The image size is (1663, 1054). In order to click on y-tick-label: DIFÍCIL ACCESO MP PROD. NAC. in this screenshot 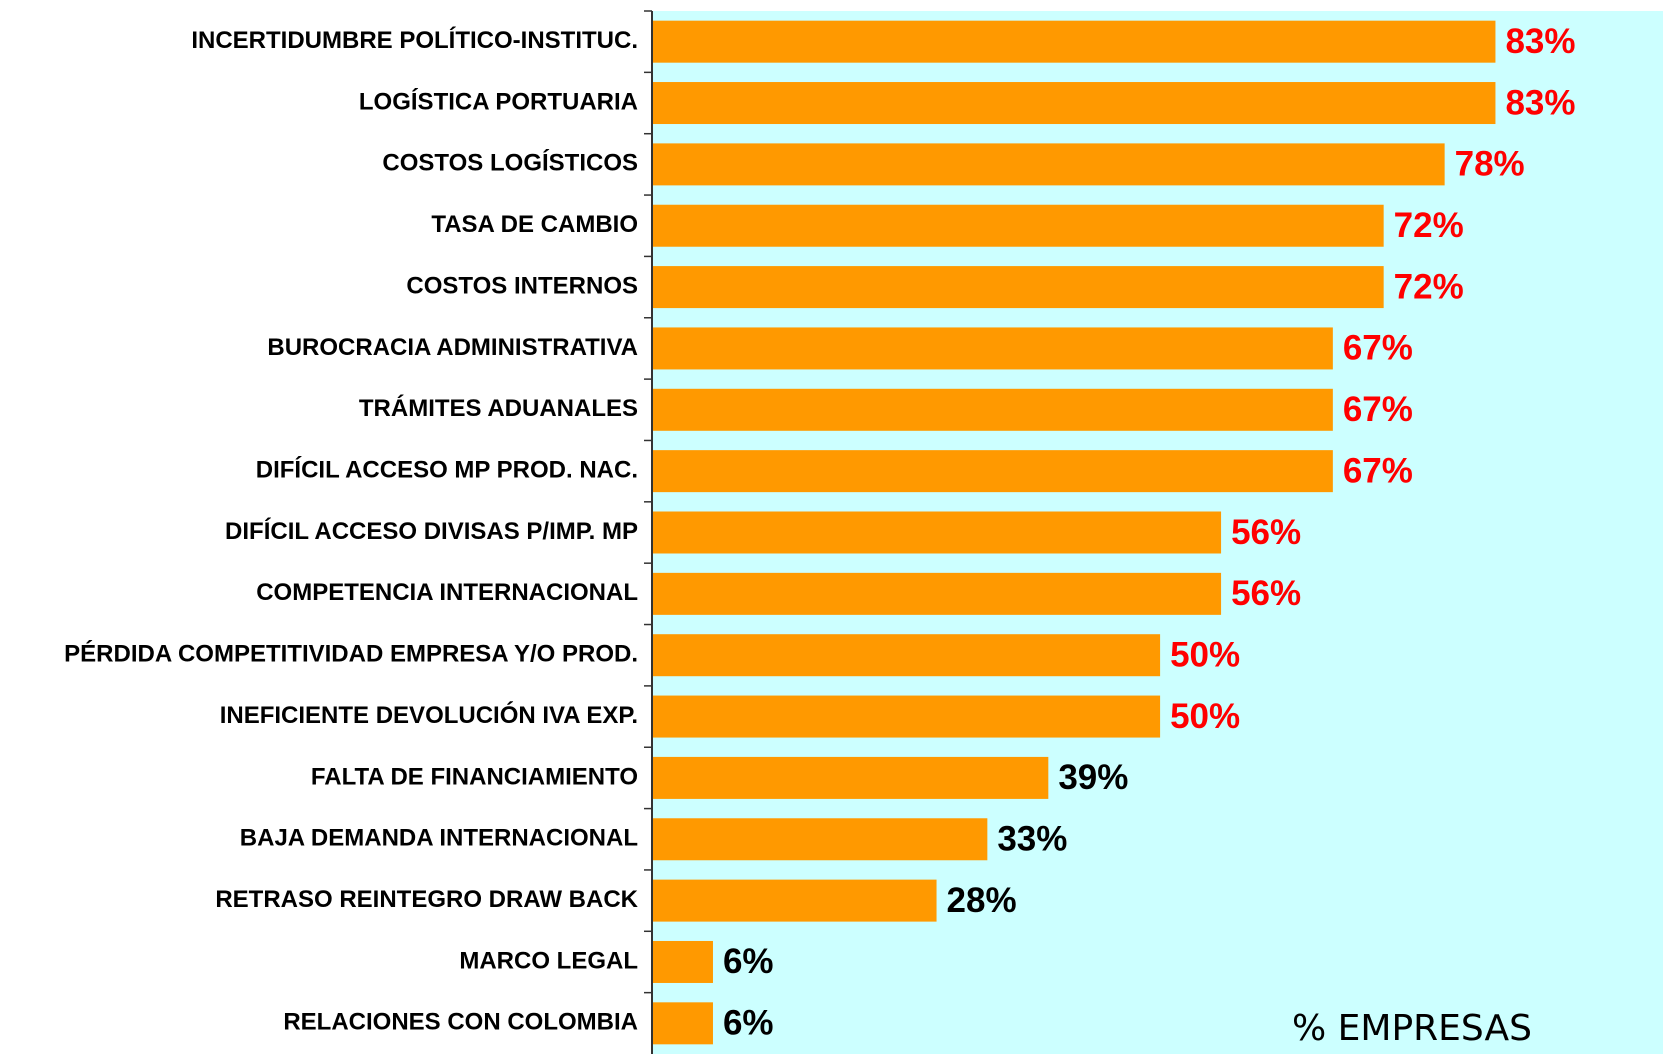, I will do `click(447, 469)`.